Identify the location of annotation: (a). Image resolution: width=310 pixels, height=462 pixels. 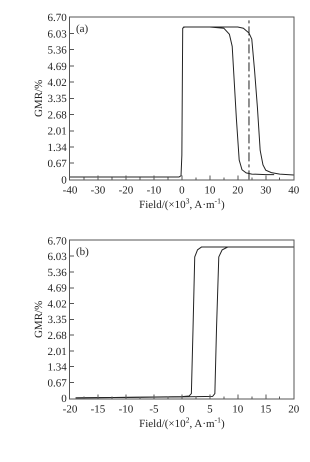
(82, 29).